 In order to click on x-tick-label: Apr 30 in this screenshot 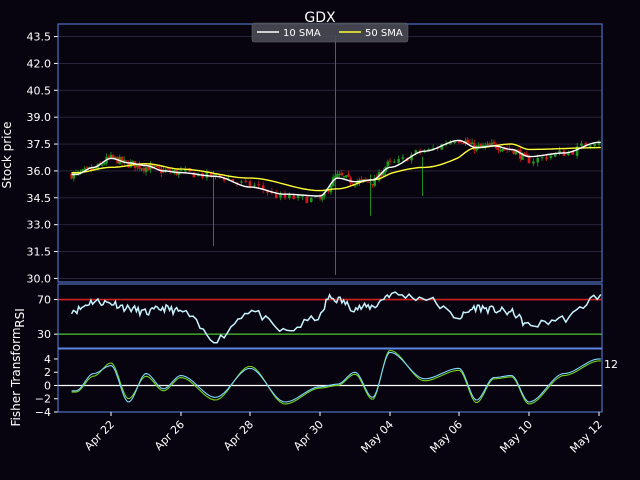, I will do `click(308, 435)`.